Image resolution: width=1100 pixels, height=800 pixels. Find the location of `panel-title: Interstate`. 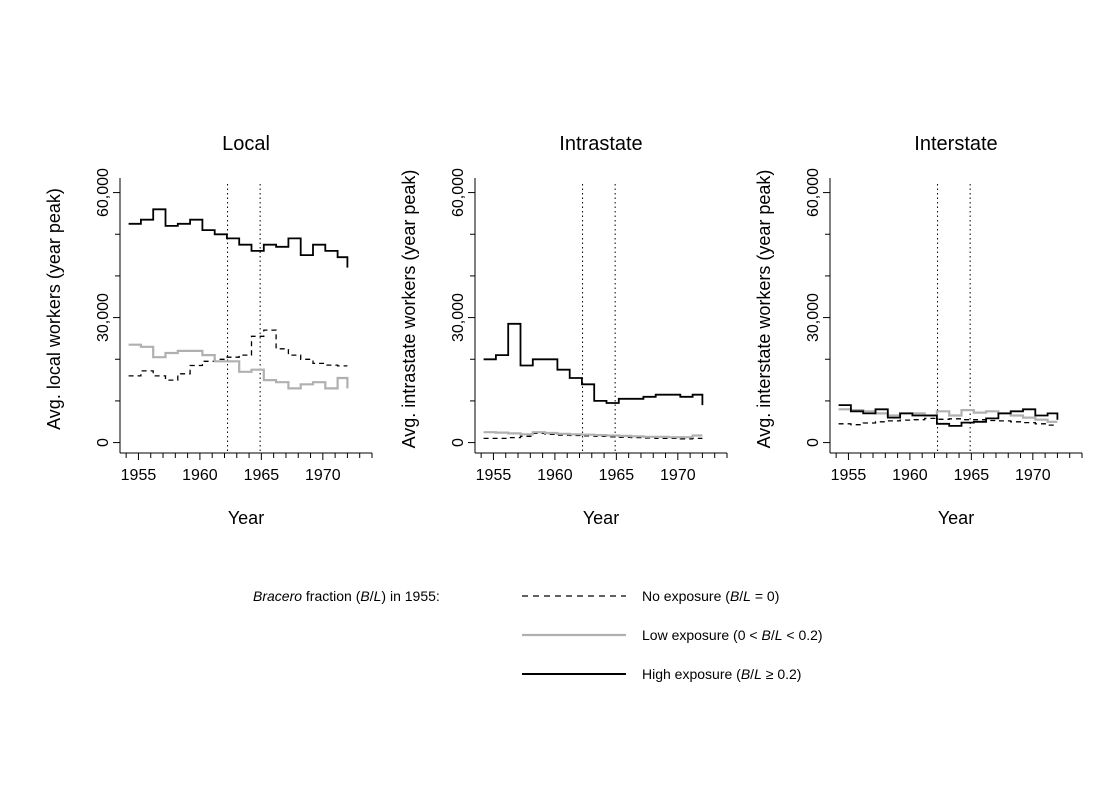

panel-title: Interstate is located at coordinates (955, 144).